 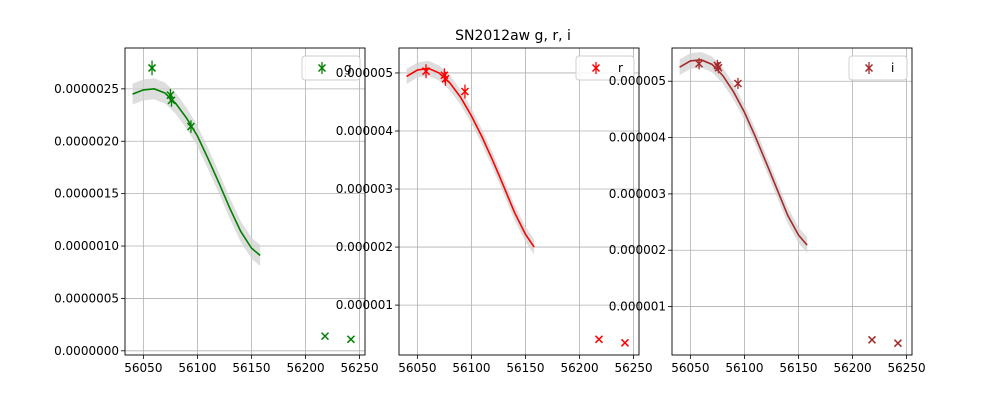 What do you see at coordinates (86, 89) in the screenshot?
I see `y-tick-label: 0.0000025` at bounding box center [86, 89].